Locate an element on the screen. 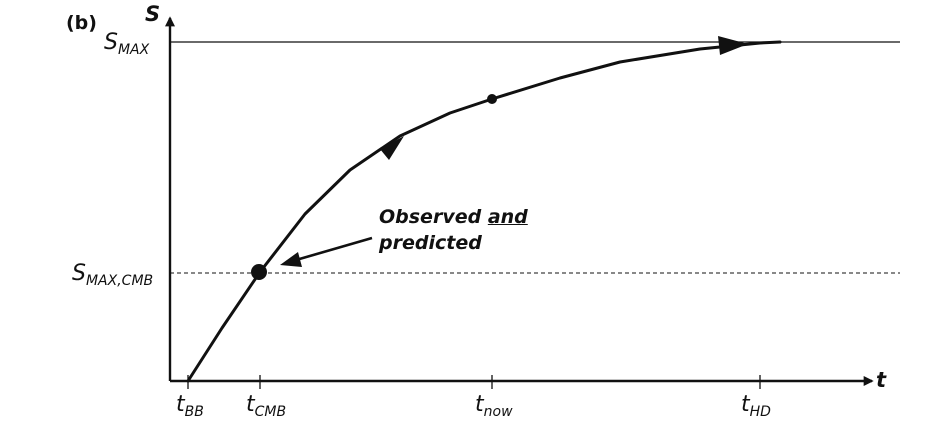 The width and height of the screenshot is (940, 426). t-cmb-label-base: t is located at coordinates (250, 404).